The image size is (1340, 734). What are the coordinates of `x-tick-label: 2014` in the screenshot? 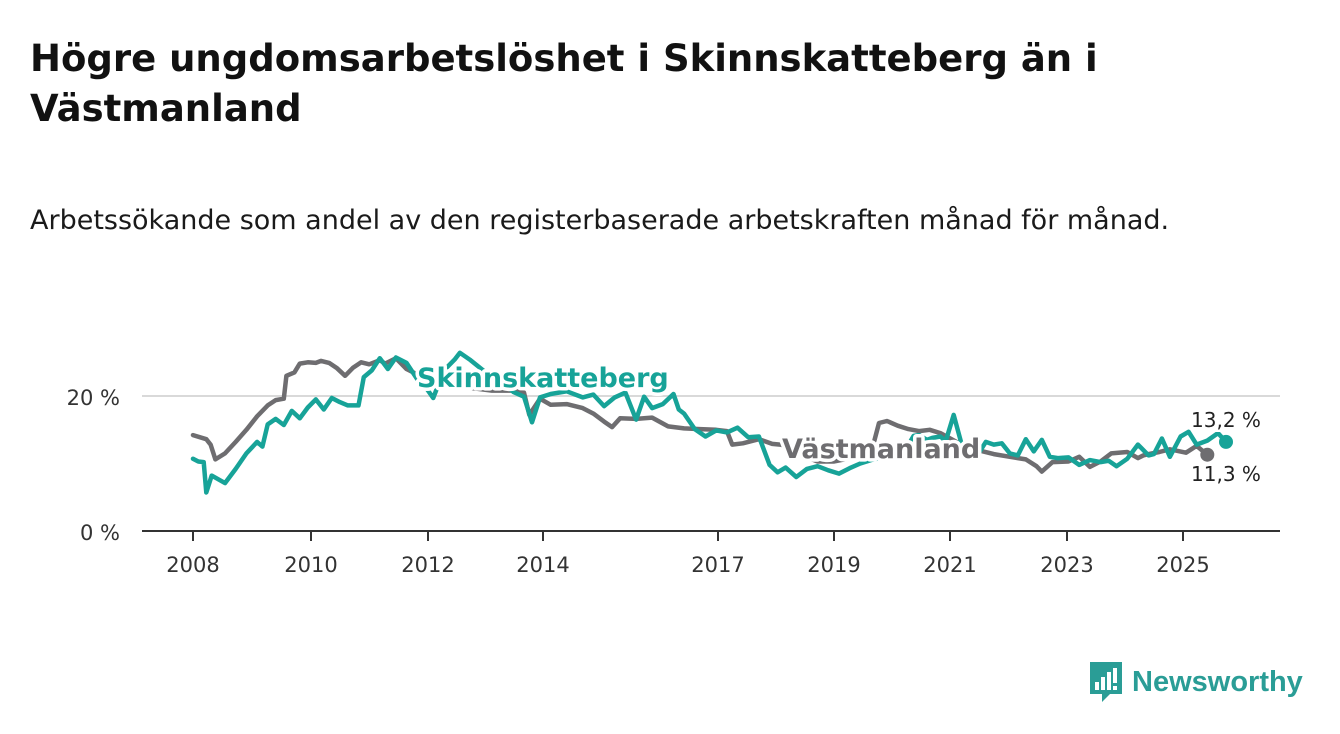 It's located at (542, 565).